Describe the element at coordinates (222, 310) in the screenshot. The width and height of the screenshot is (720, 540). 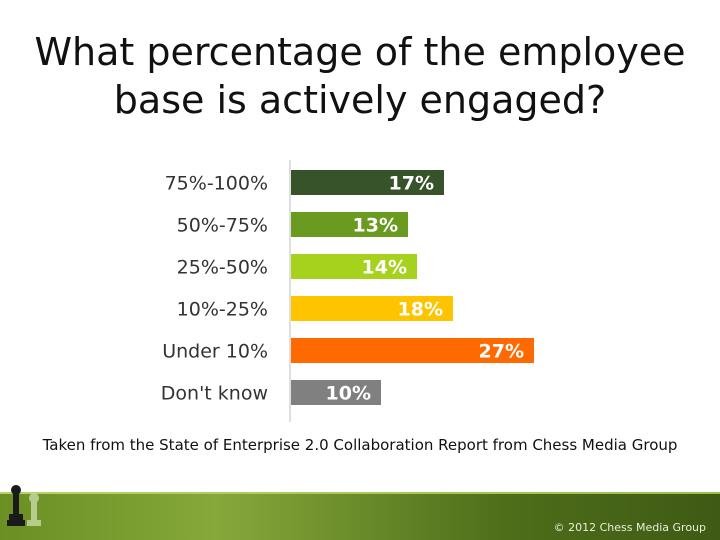
I see `category-label: 10%-25%` at that location.